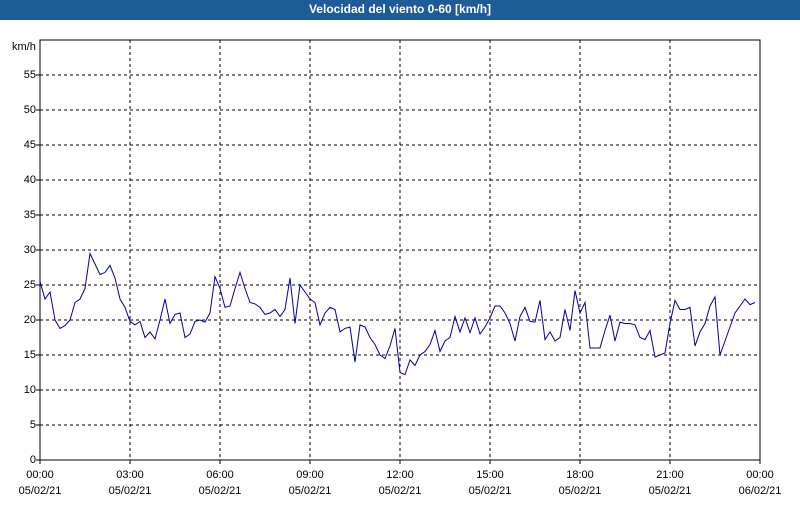  I want to click on x-tick-label: 21:00, so click(670, 475).